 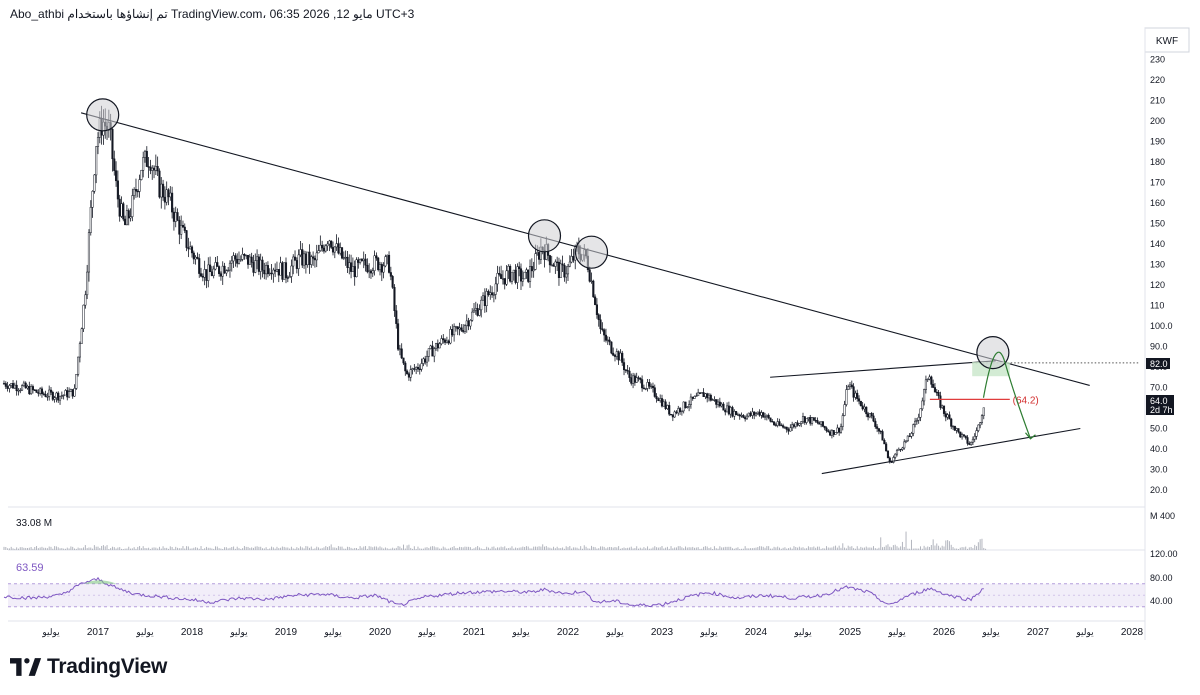 What do you see at coordinates (591, 252) in the screenshot?
I see `highlight-circle` at bounding box center [591, 252].